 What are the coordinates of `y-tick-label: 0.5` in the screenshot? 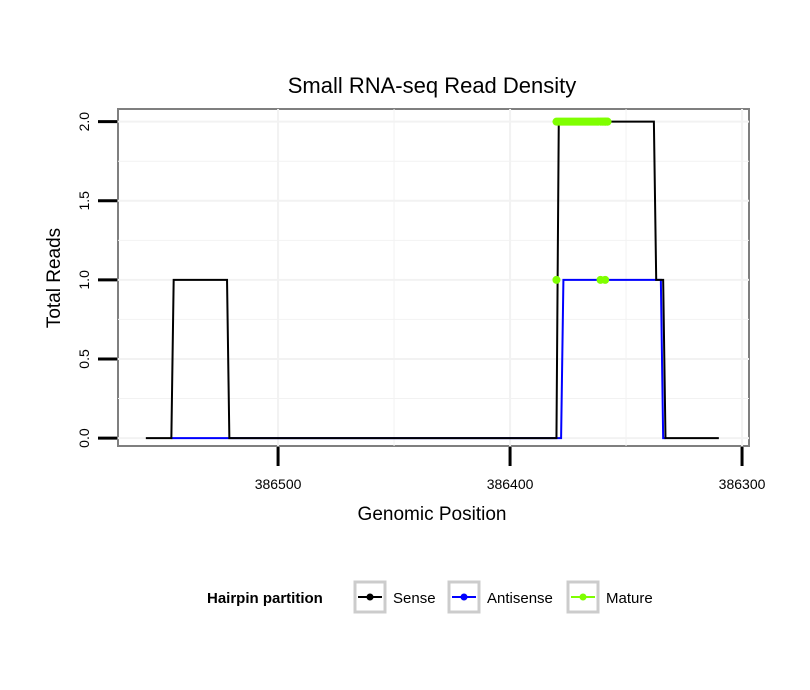 It's located at (84, 359).